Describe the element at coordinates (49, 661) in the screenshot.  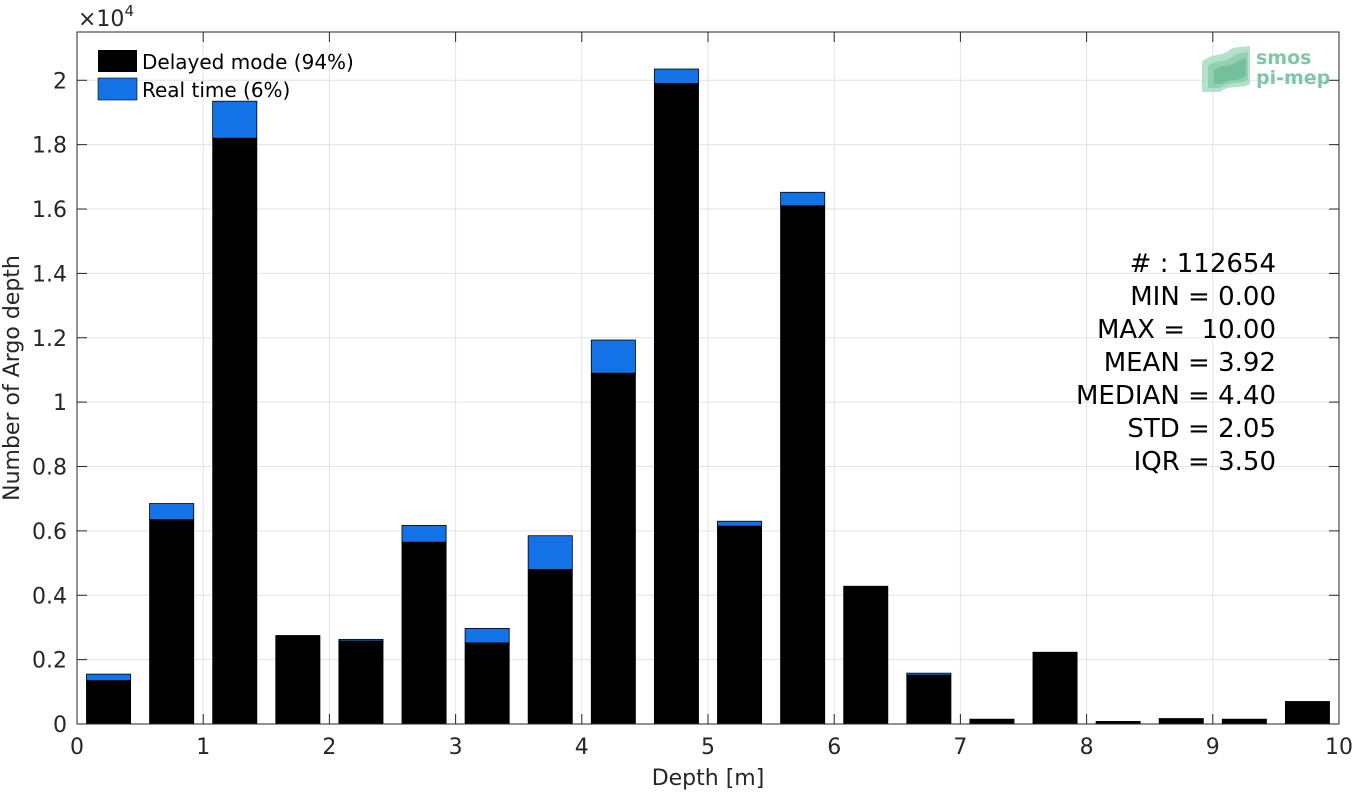
I see `y-tick-label: 0.2` at that location.